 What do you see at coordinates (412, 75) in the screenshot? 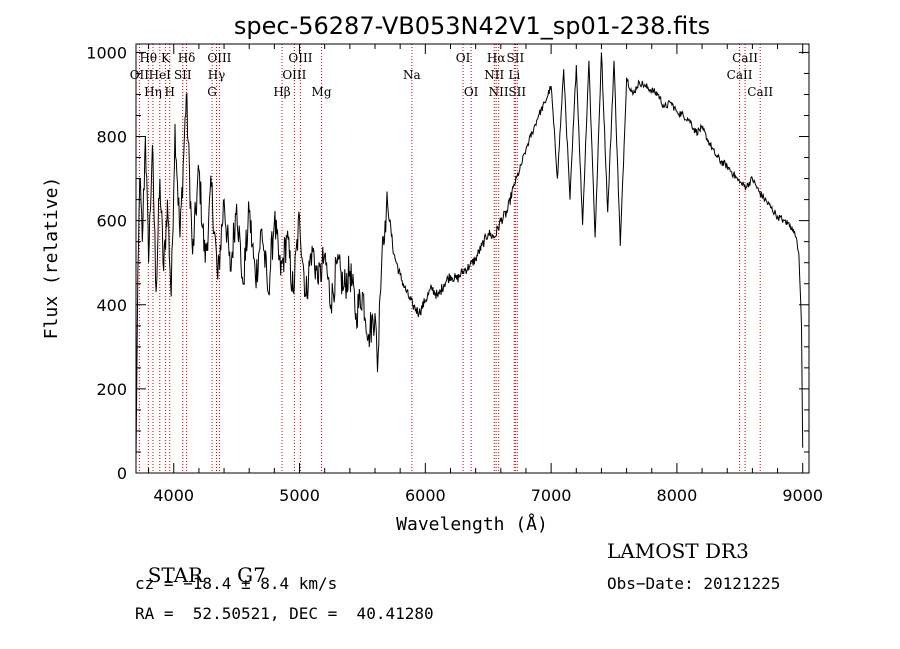
I see `line-label-15: Na` at bounding box center [412, 75].